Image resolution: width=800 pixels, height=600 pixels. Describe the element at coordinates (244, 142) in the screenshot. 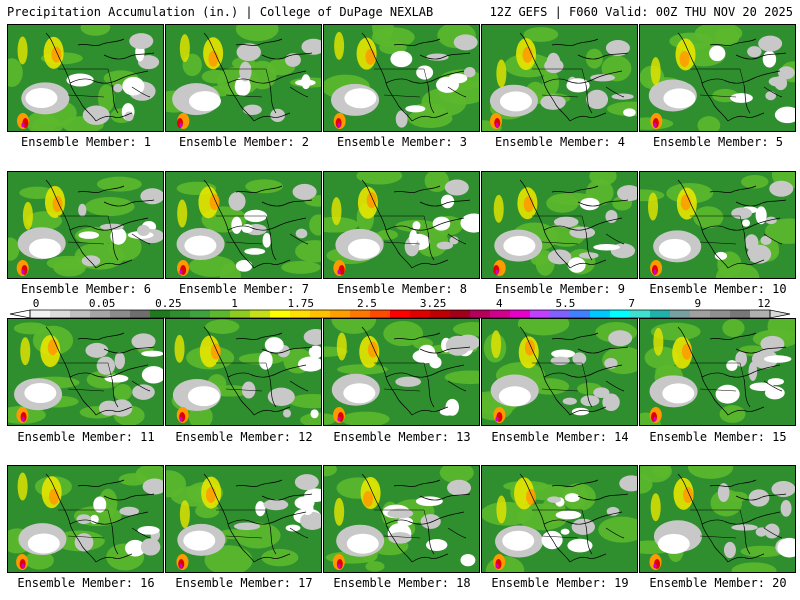

I see `panel-label: Ensemble Member: 2` at that location.